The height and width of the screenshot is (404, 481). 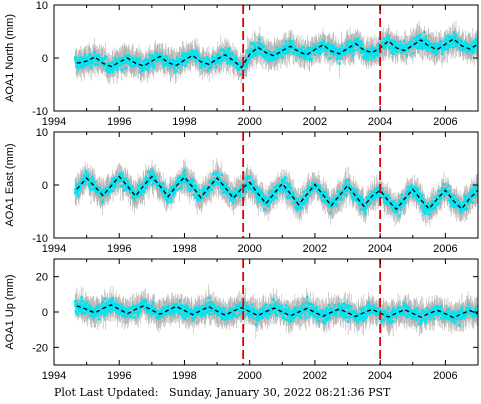 What do you see at coordinates (445, 122) in the screenshot?
I see `x-tick-label: 2006` at bounding box center [445, 122].